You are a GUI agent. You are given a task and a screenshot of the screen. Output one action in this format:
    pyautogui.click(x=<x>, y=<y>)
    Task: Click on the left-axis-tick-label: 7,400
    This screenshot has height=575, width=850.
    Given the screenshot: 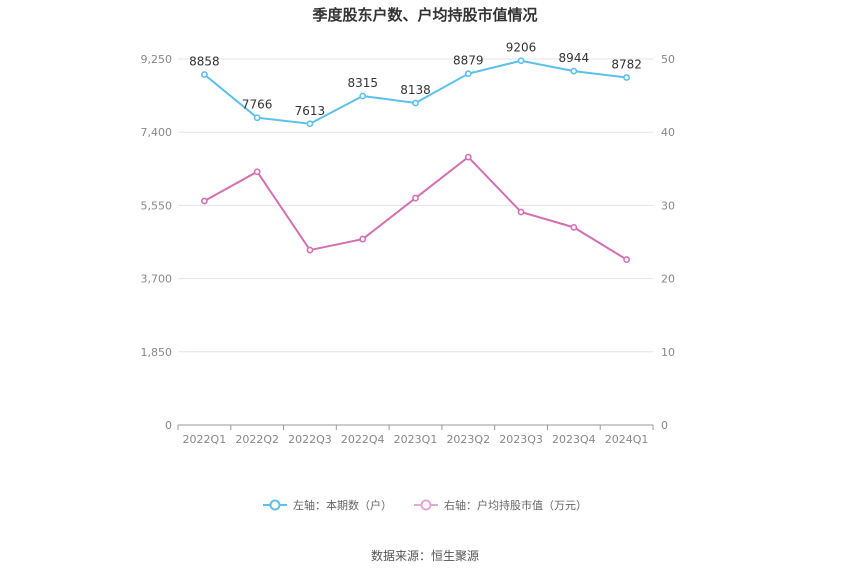 What is the action you would take?
    pyautogui.click(x=157, y=132)
    